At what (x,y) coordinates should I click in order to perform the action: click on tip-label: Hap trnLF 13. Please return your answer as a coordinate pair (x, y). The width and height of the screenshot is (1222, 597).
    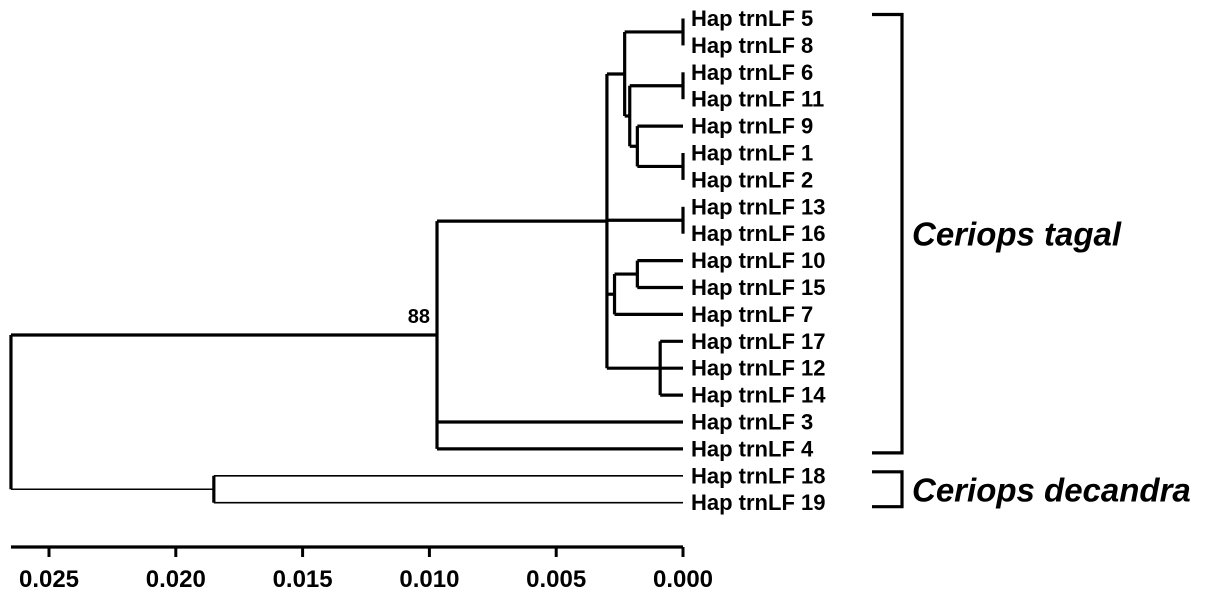
    Looking at the image, I should click on (758, 206).